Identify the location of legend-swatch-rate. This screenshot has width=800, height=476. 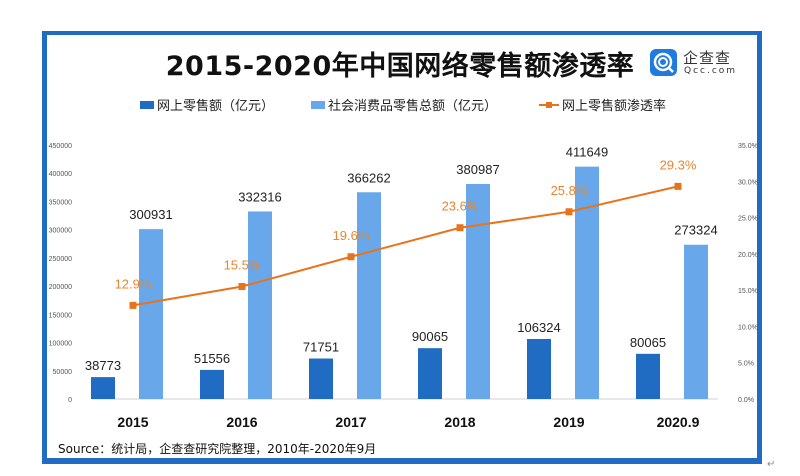
(549, 105).